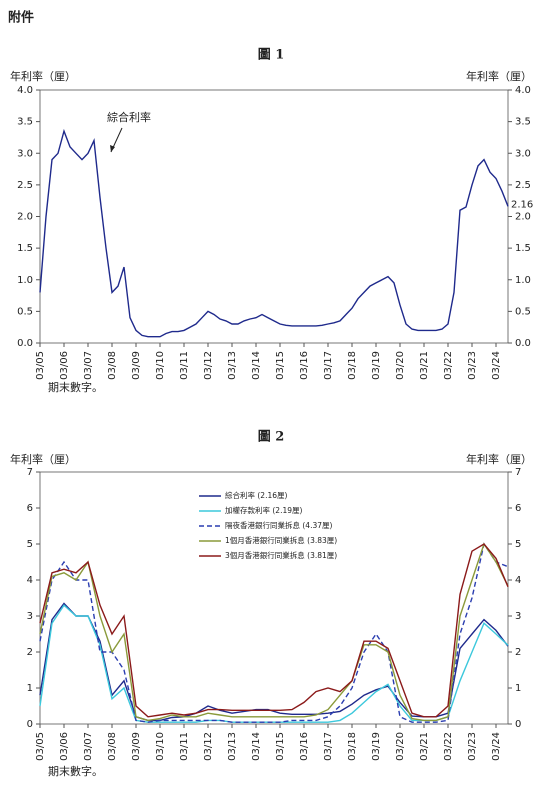 This screenshot has width=542, height=787. What do you see at coordinates (518, 724) in the screenshot?
I see `y2-tick-label: 0` at bounding box center [518, 724].